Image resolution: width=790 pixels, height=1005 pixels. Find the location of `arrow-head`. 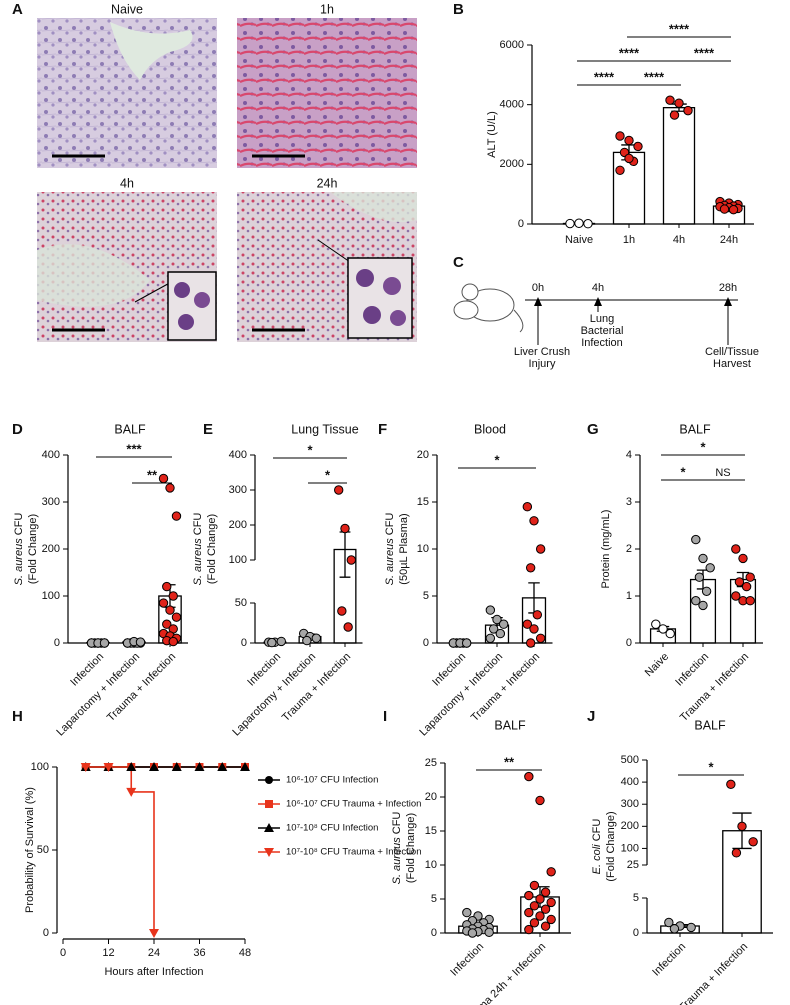

arrow-head is located at coordinates (538, 301).